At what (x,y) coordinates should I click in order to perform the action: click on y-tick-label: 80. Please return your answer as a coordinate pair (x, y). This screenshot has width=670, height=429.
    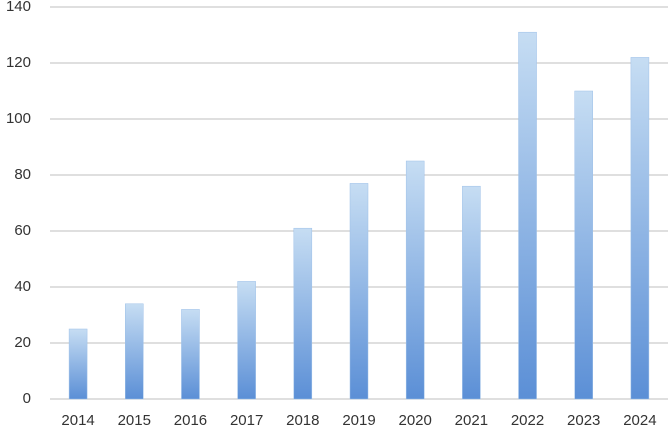
    Looking at the image, I should click on (22, 174).